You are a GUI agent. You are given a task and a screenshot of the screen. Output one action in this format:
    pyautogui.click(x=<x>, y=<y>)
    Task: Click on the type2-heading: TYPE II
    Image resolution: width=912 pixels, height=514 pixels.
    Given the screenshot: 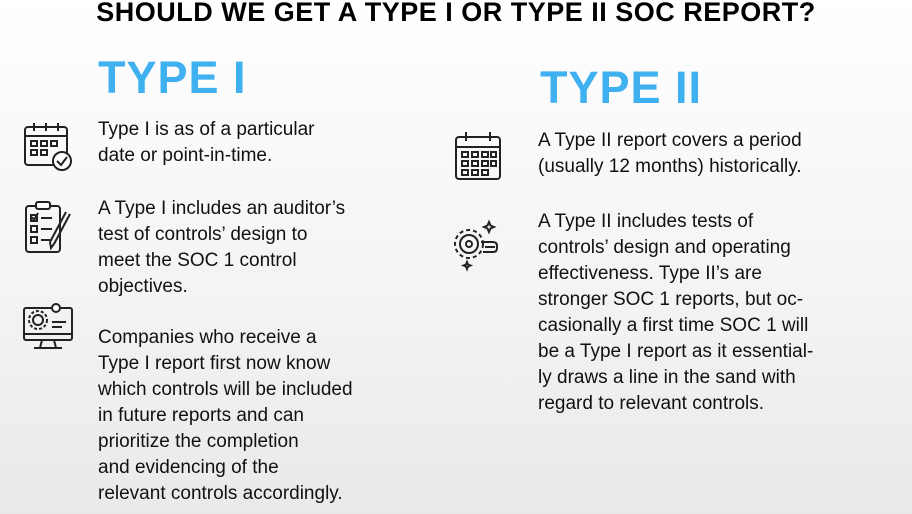 What is the action you would take?
    pyautogui.click(x=621, y=87)
    